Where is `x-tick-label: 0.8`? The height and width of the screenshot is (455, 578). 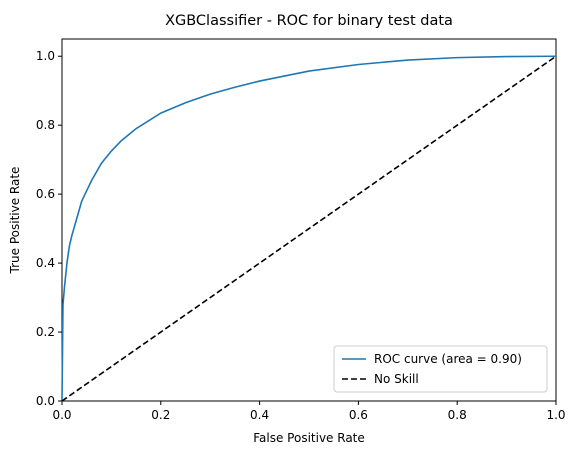
x-tick-label: 0.8 is located at coordinates (457, 415).